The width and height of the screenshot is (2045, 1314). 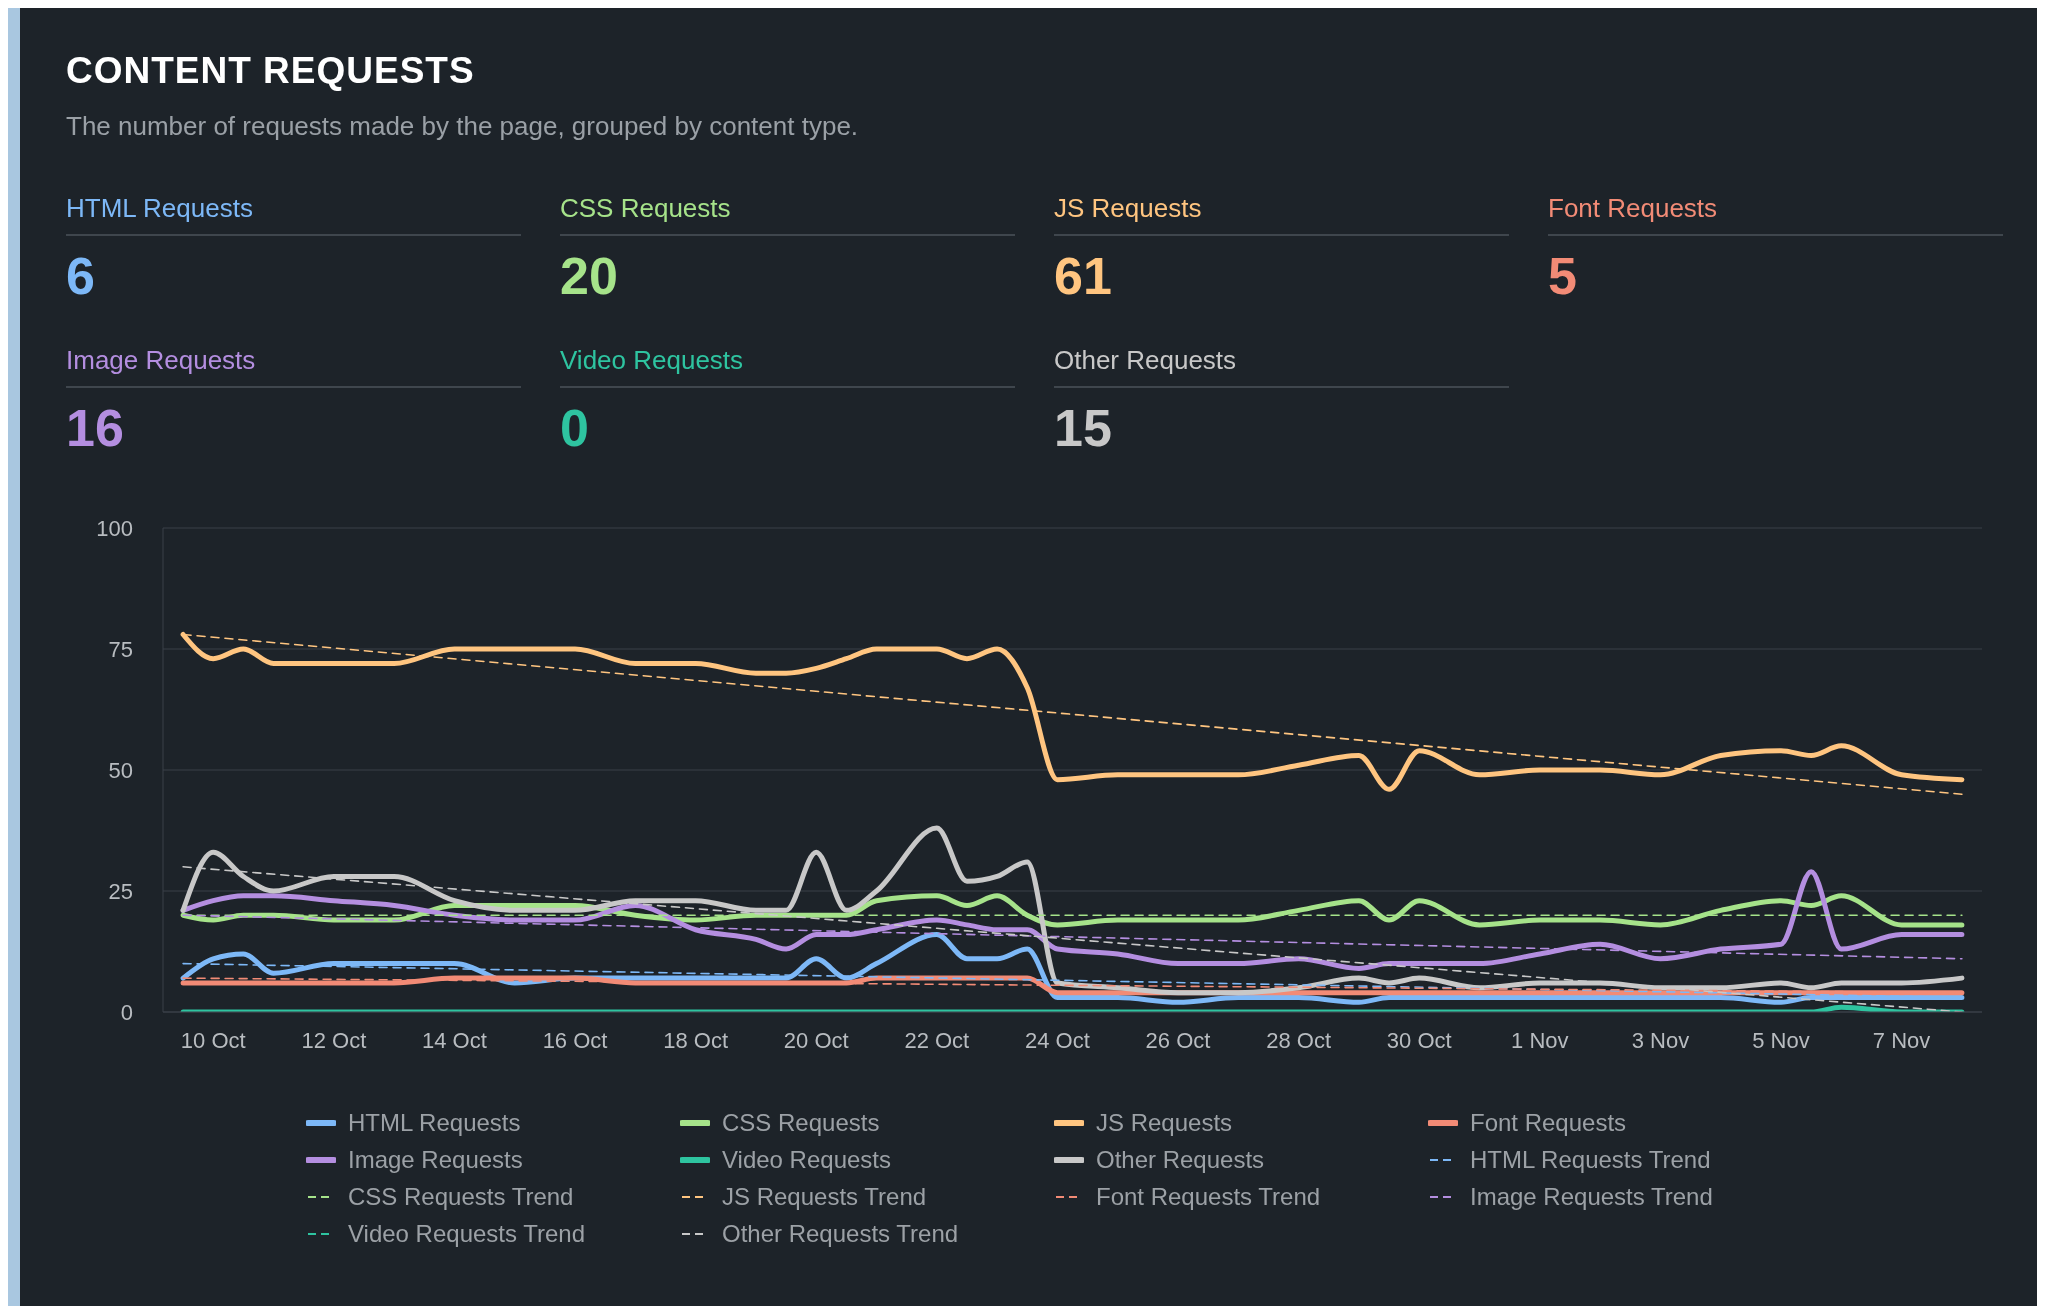 I want to click on text: The number of requests made by the page, grouped by content type., so click(x=462, y=126).